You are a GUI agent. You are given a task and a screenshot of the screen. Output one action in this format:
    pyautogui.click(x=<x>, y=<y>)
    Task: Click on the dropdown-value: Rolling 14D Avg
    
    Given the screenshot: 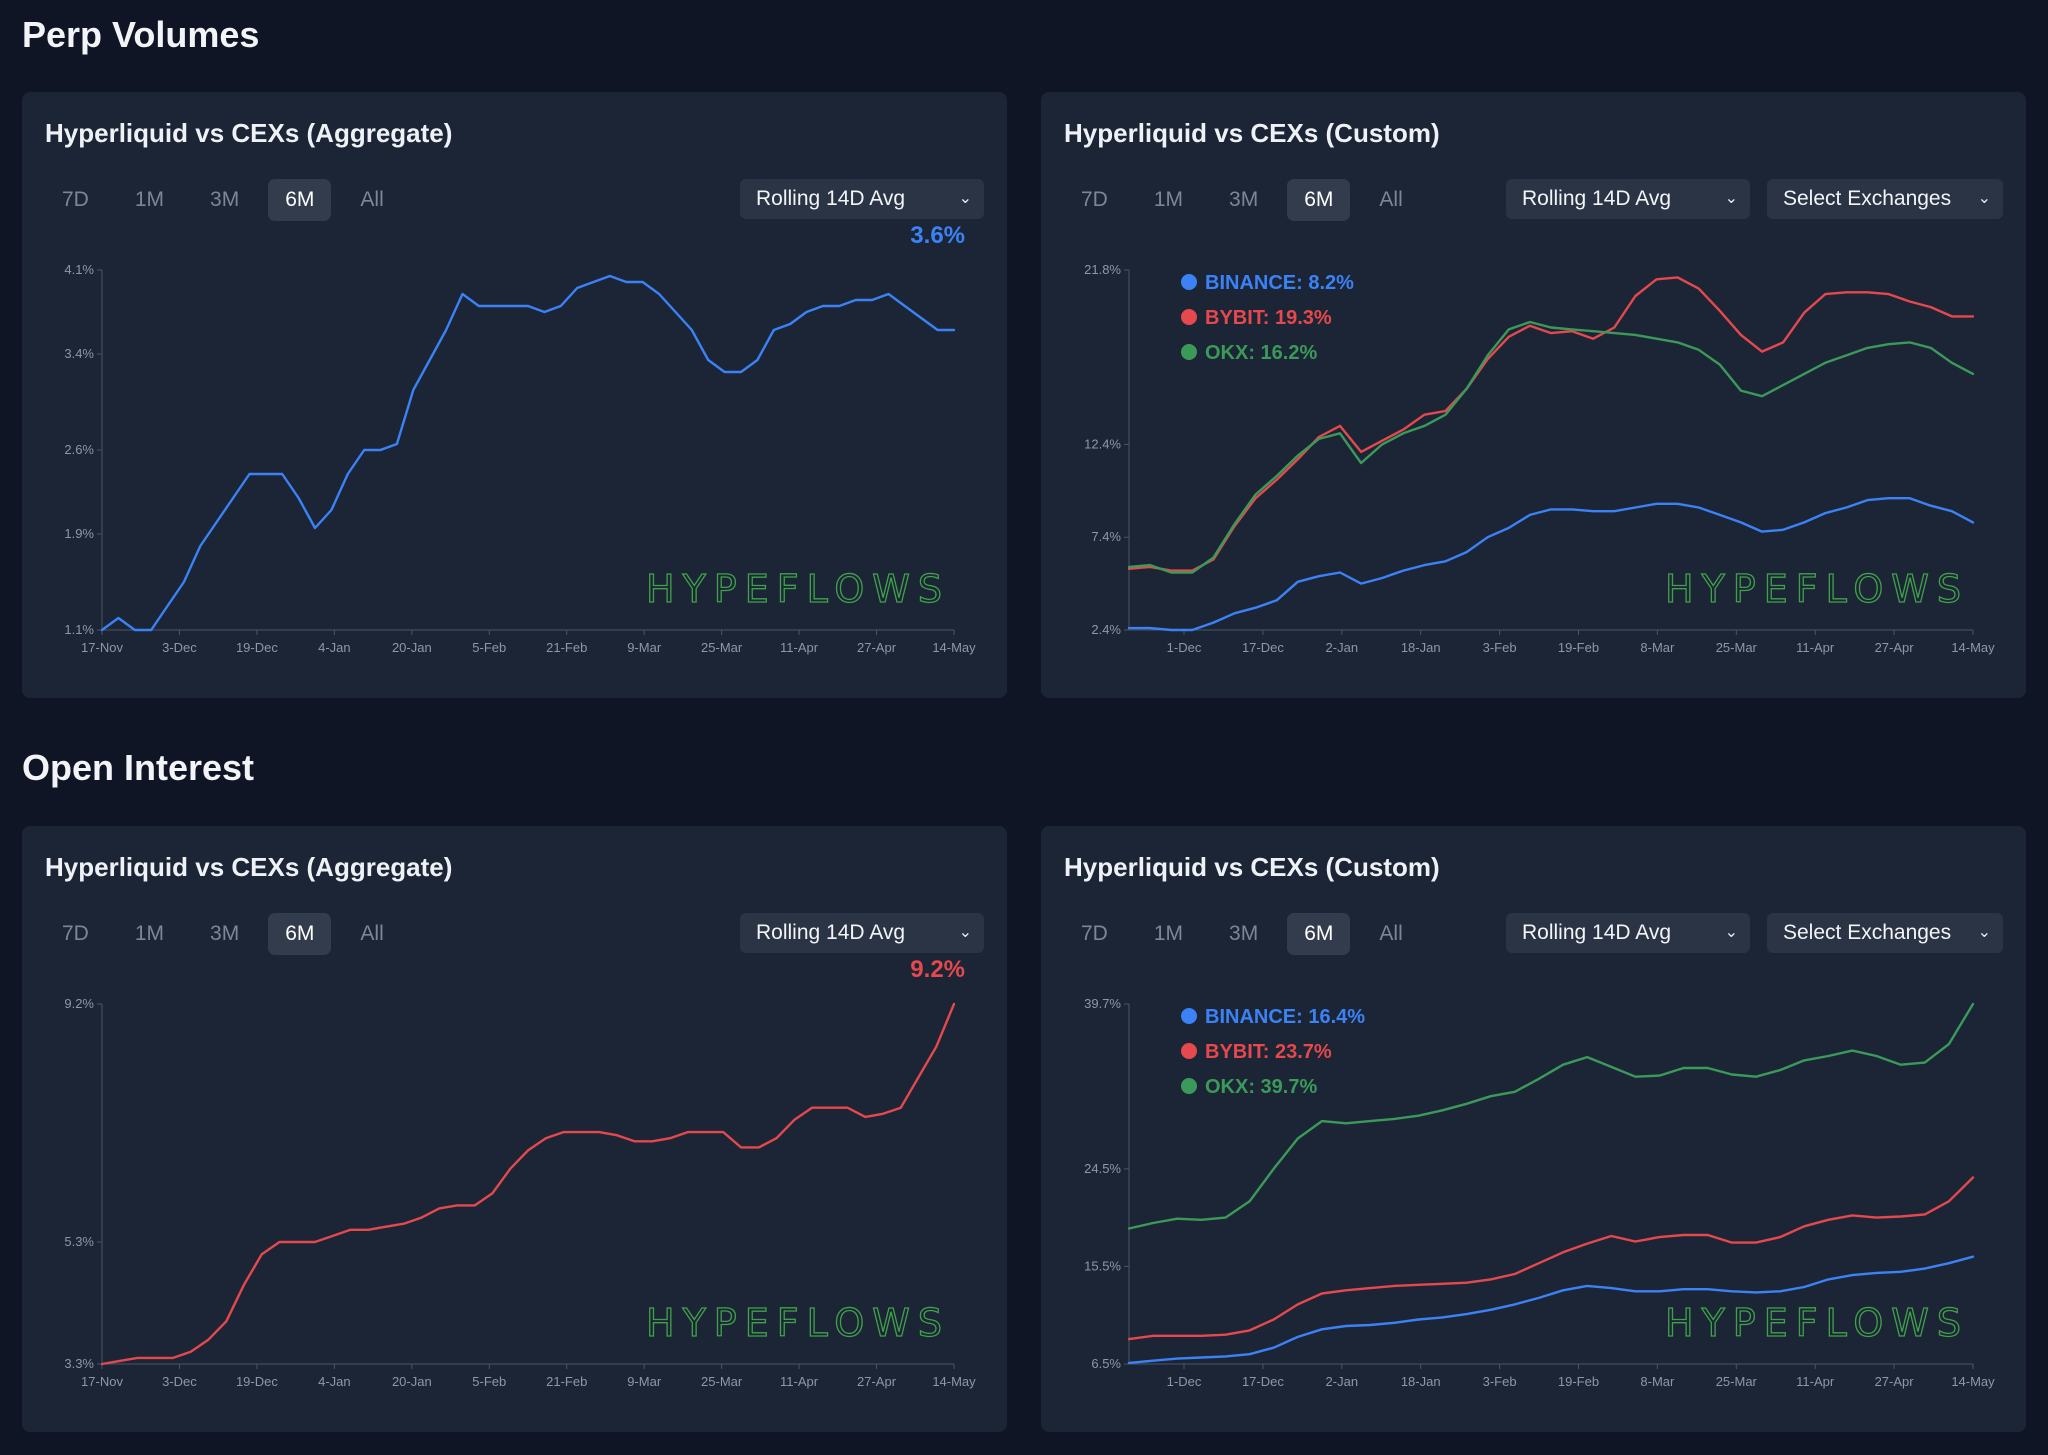 What is the action you would take?
    pyautogui.click(x=1597, y=198)
    